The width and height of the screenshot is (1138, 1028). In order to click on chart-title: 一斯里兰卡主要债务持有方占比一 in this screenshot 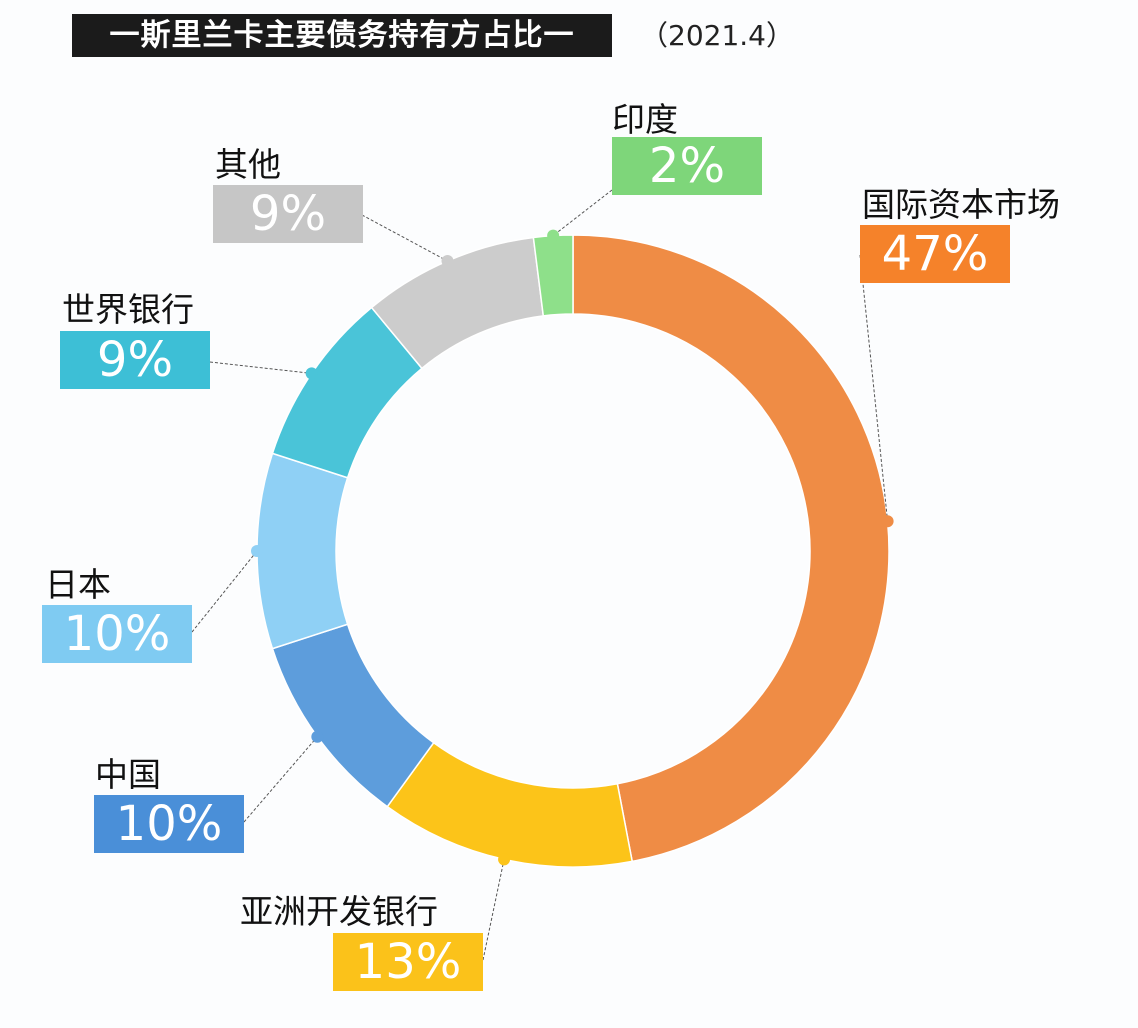, I will do `click(342, 35)`.